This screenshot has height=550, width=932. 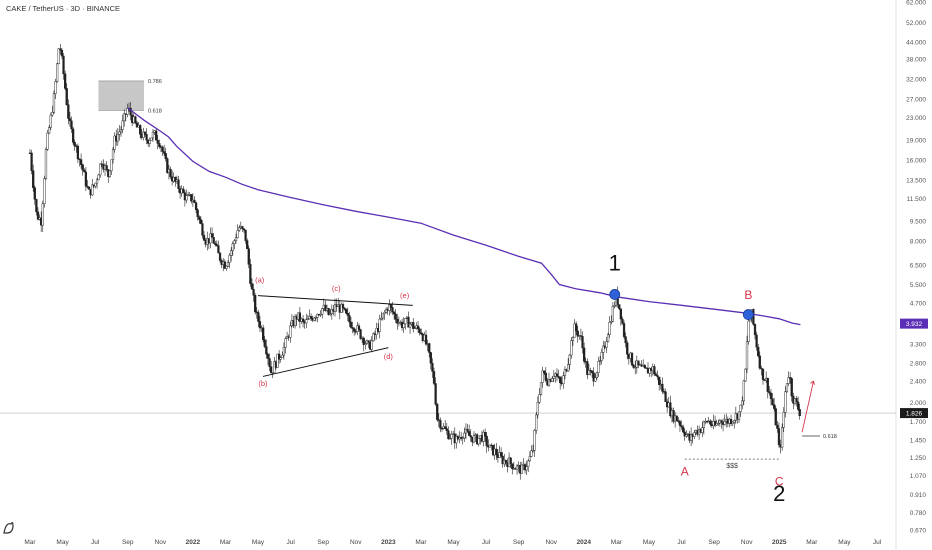 What do you see at coordinates (8, 527) in the screenshot?
I see `tradingview-logo-icon` at bounding box center [8, 527].